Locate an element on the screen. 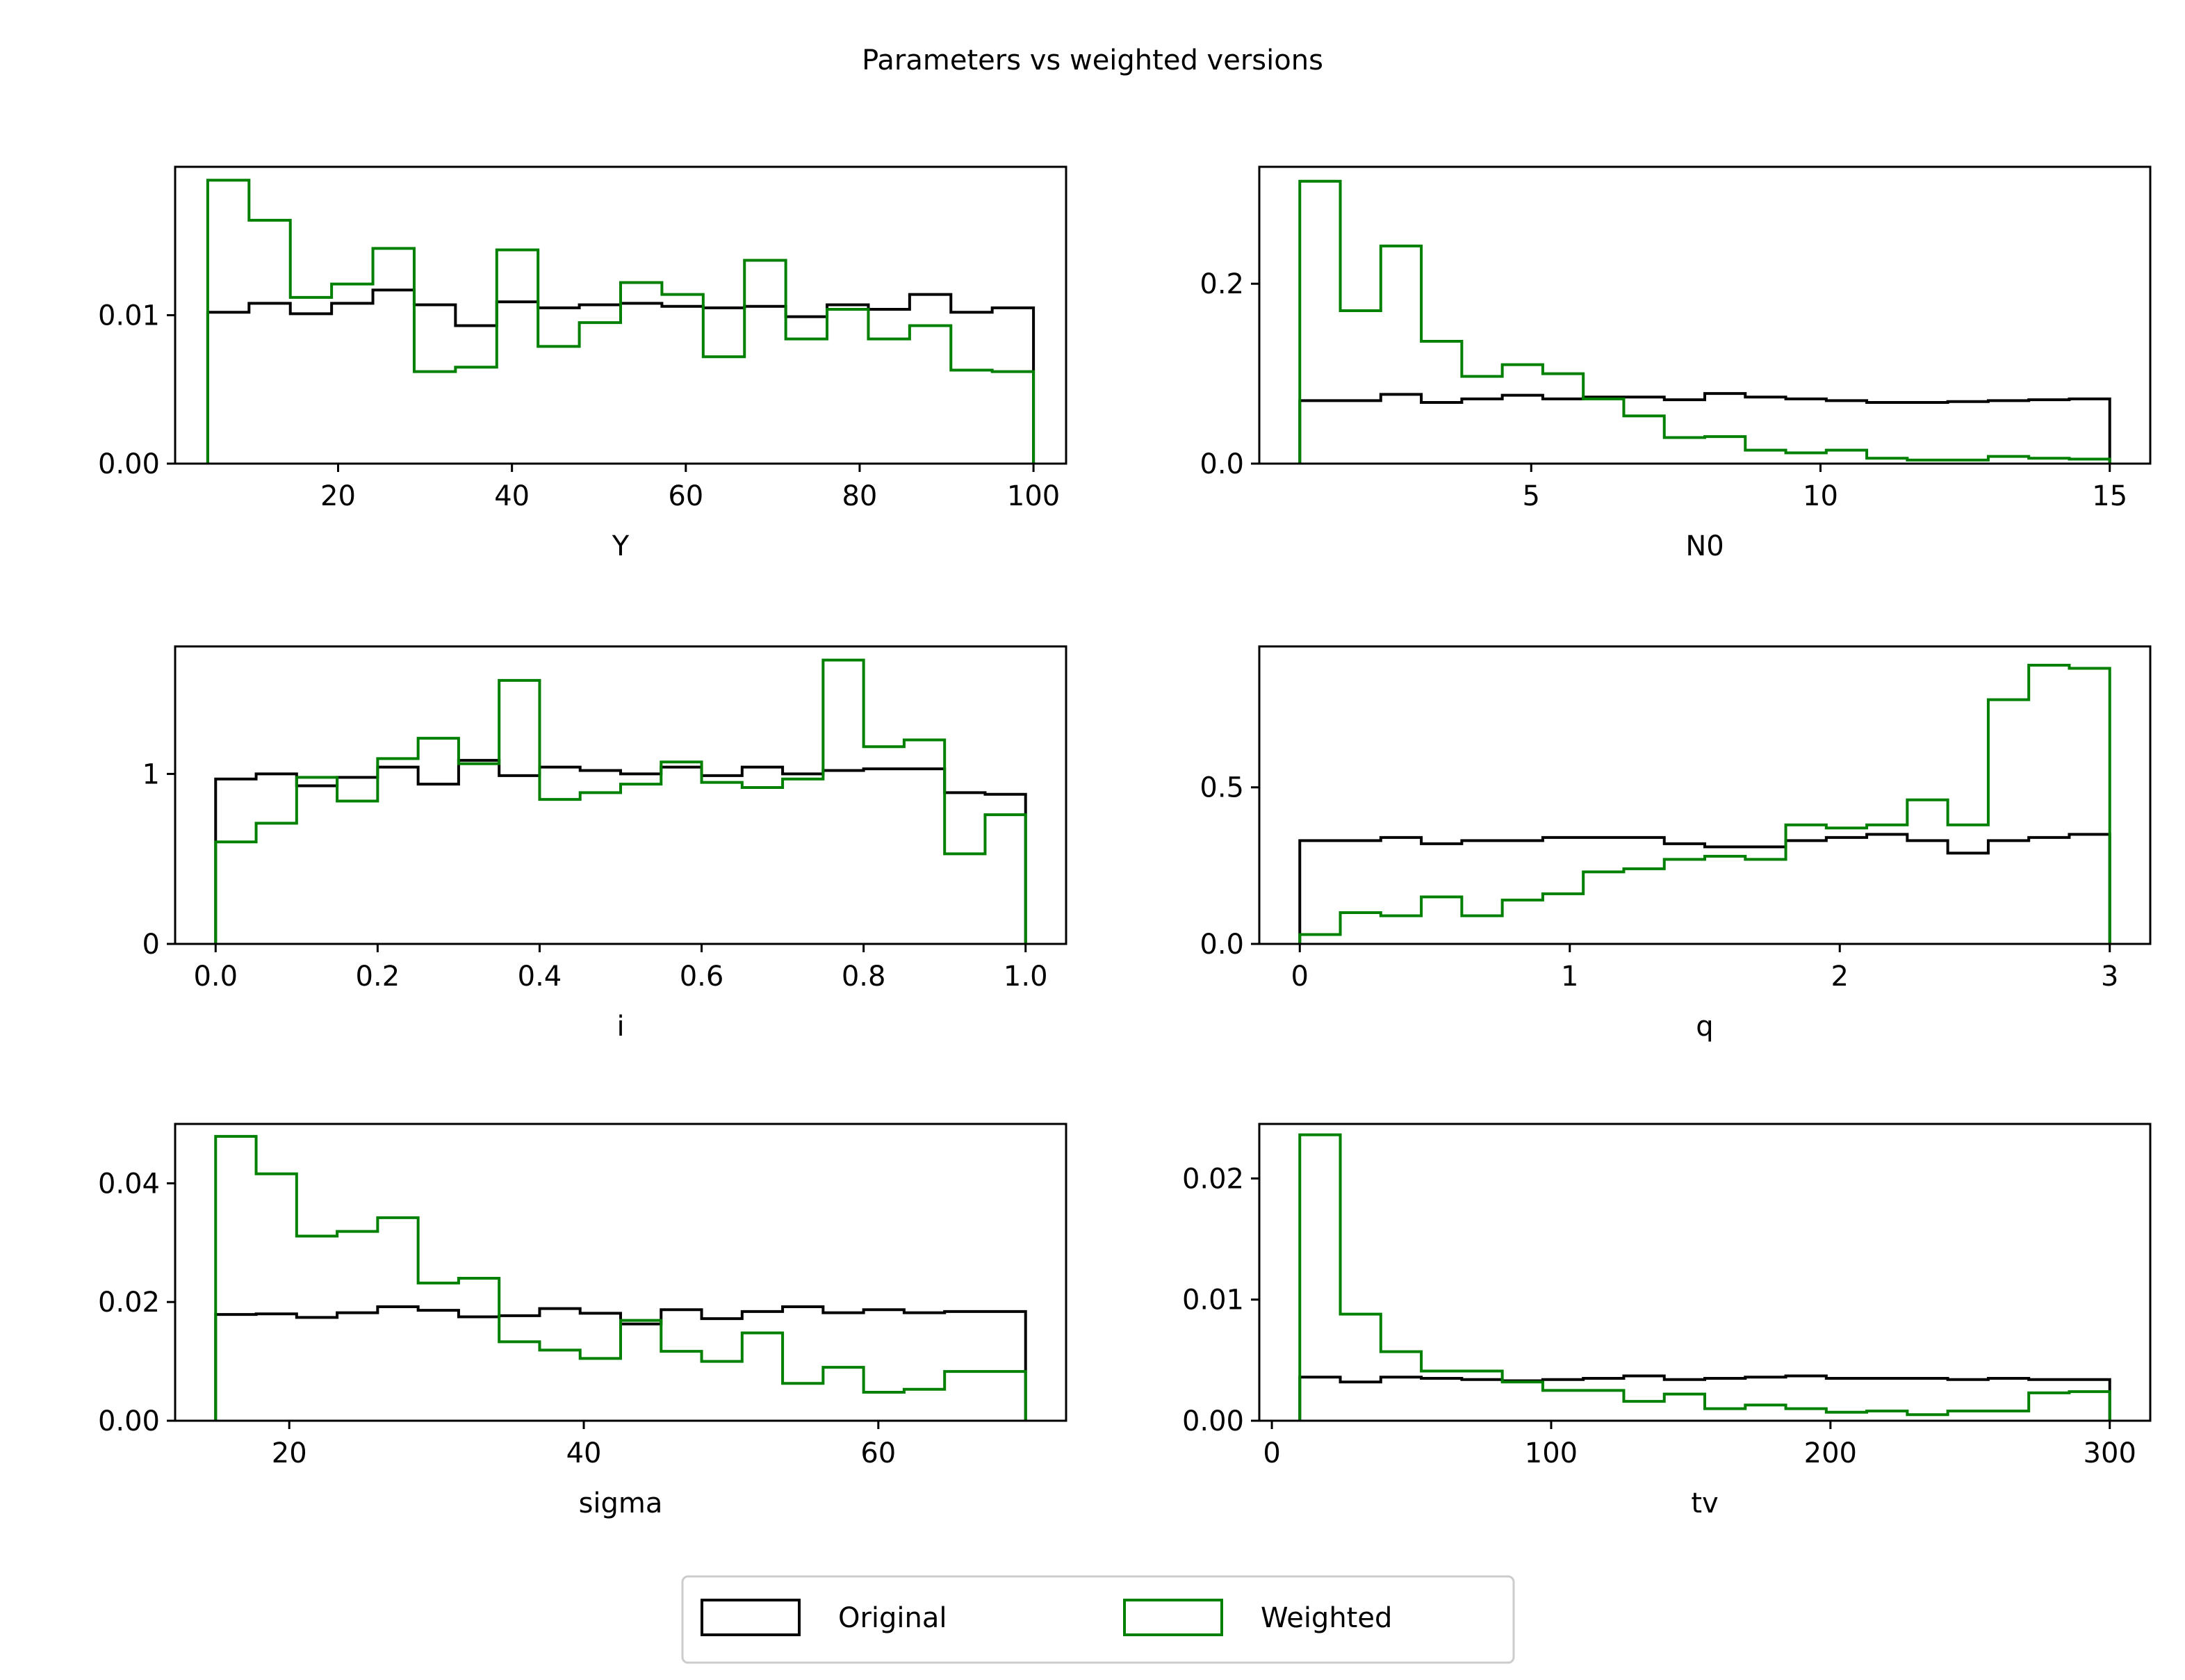  x-tick-label: 15 is located at coordinates (2109, 496).